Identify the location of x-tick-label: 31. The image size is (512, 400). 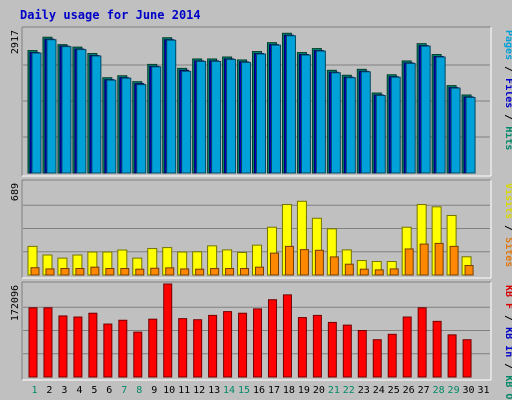
(483, 390).